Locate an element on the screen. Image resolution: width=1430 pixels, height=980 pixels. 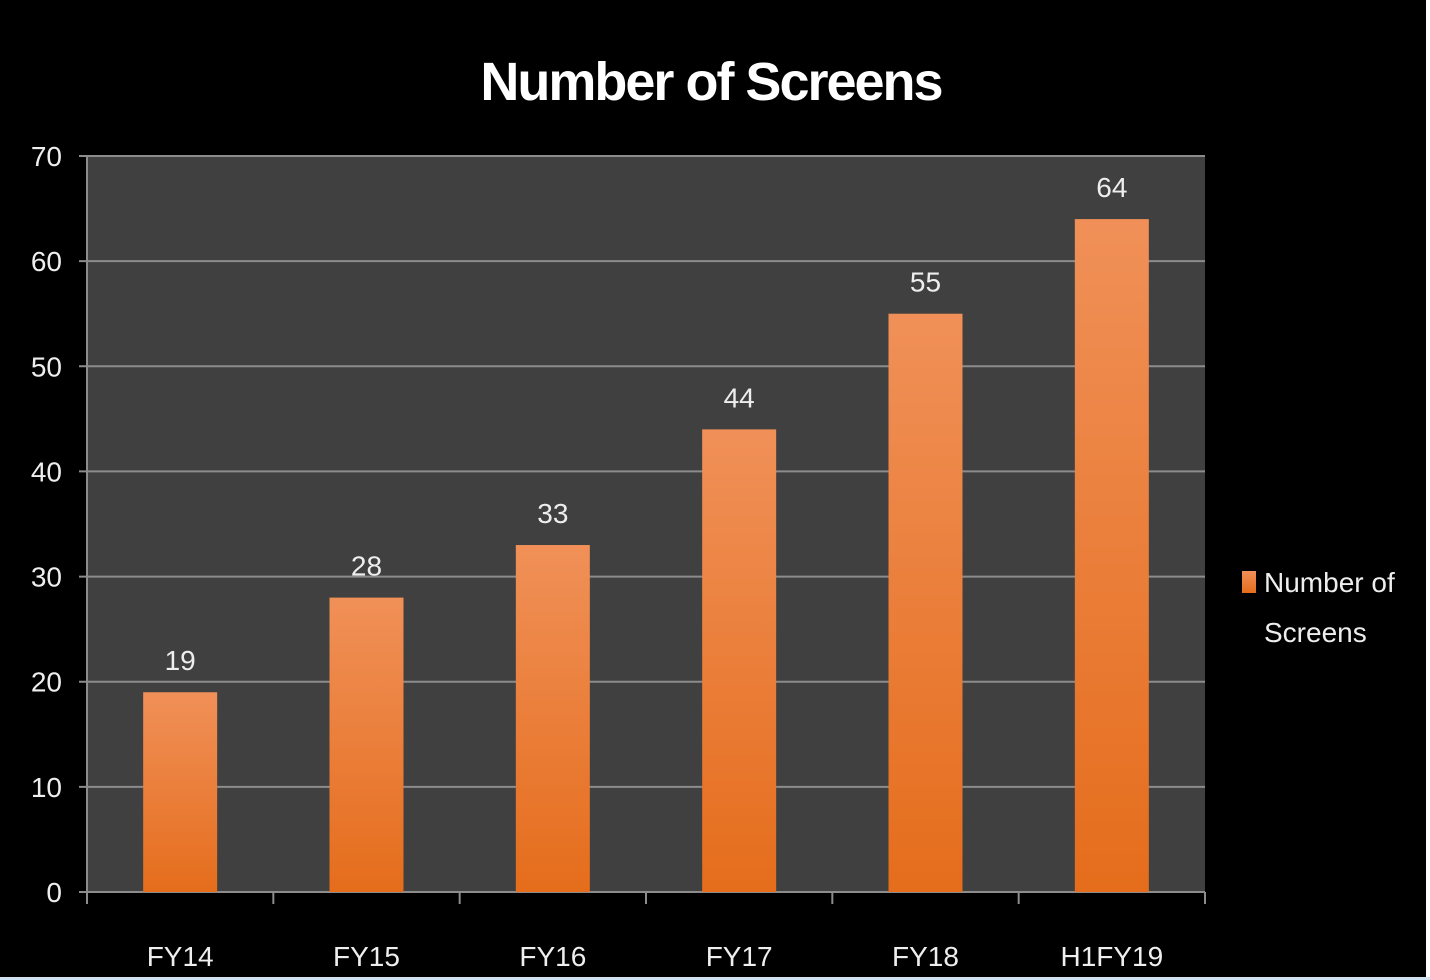
data-label: 19 is located at coordinates (180, 660).